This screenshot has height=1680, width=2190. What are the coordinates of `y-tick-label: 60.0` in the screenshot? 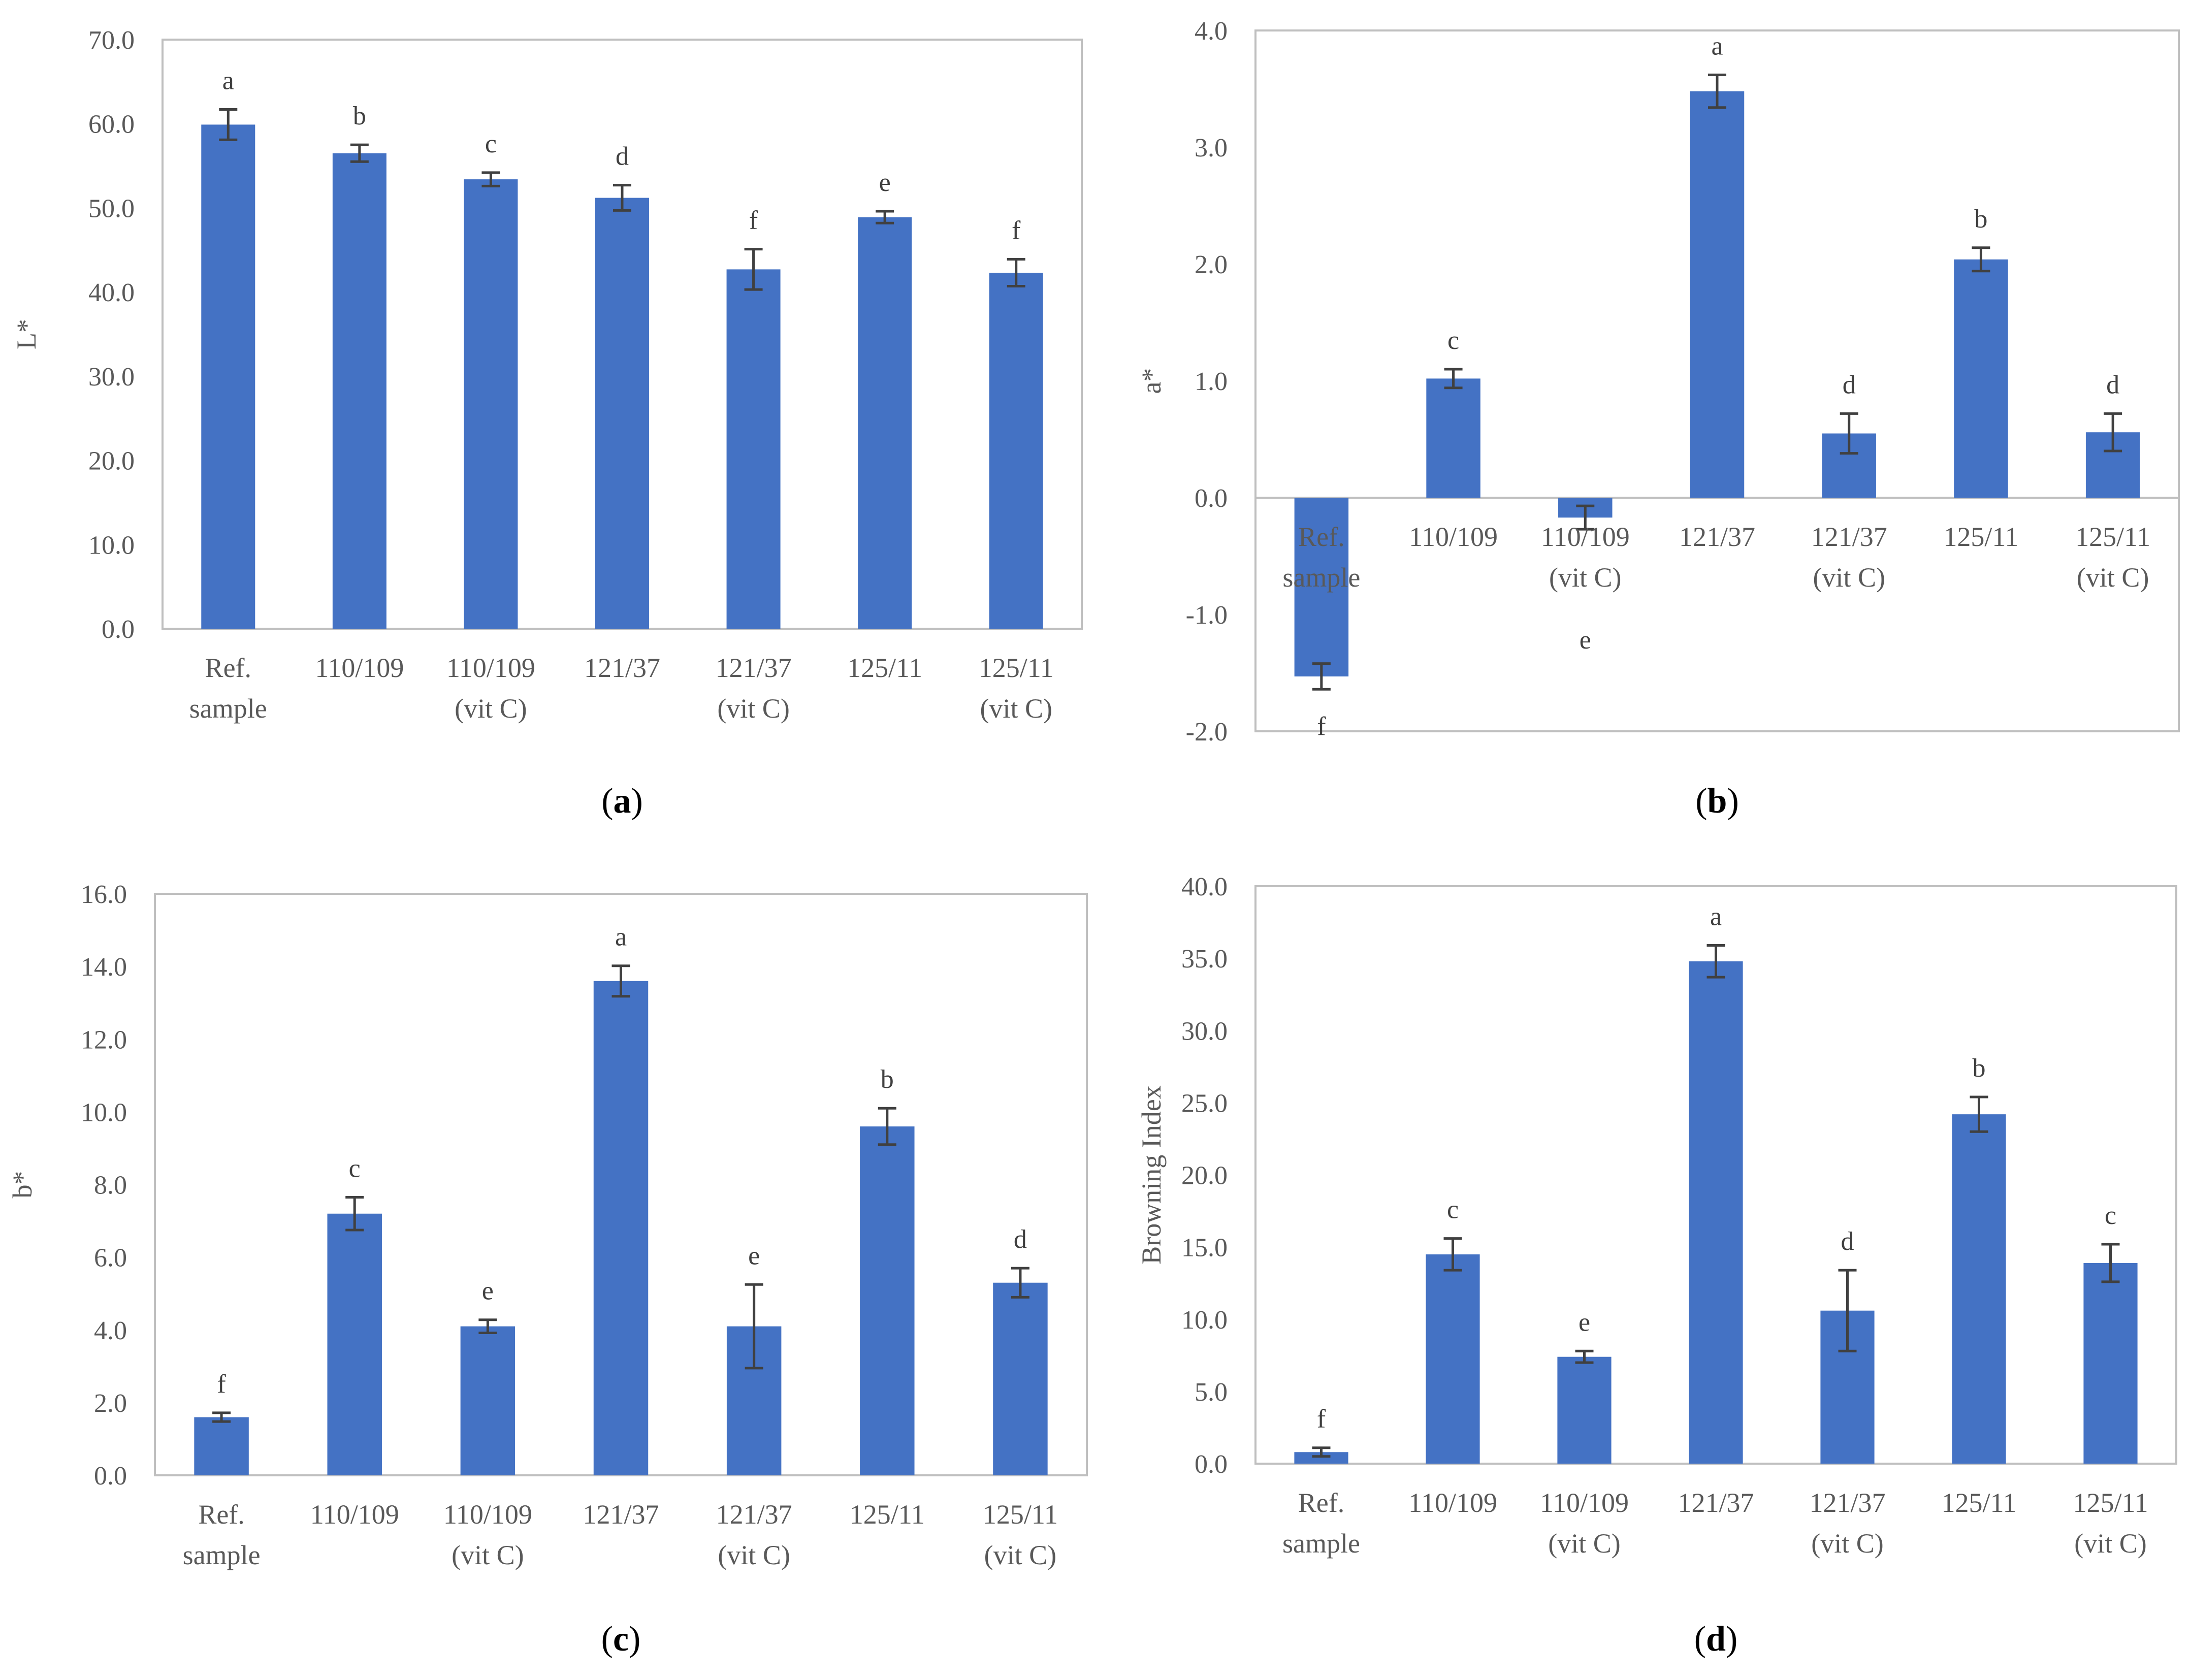 It's located at (111, 124).